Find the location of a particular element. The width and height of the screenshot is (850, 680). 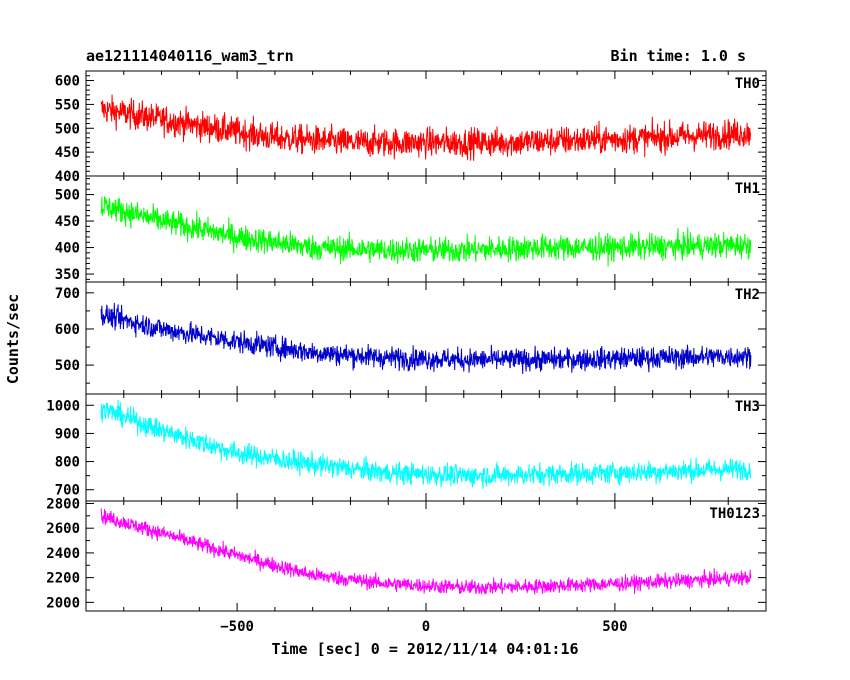

y-tick-label: 2800 is located at coordinates (63, 504).